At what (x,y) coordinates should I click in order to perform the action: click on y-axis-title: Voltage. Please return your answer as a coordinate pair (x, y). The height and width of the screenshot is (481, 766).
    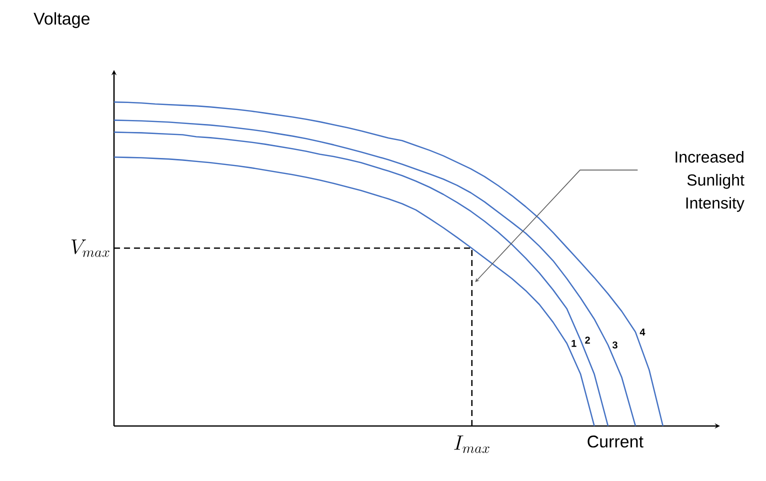
    Looking at the image, I should click on (62, 20).